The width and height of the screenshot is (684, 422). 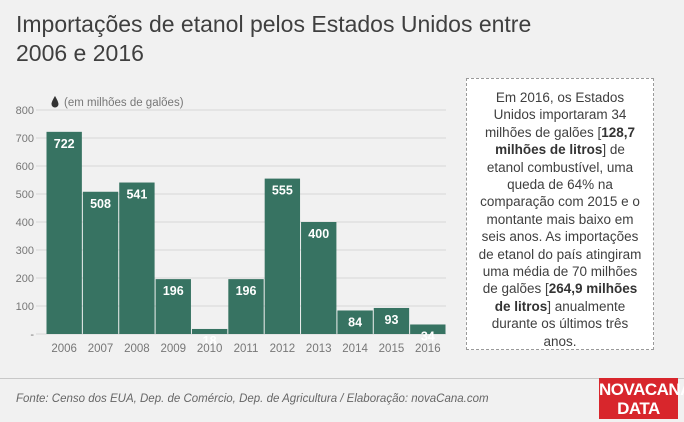 What do you see at coordinates (64, 349) in the screenshot?
I see `x-tick-label: 2006` at bounding box center [64, 349].